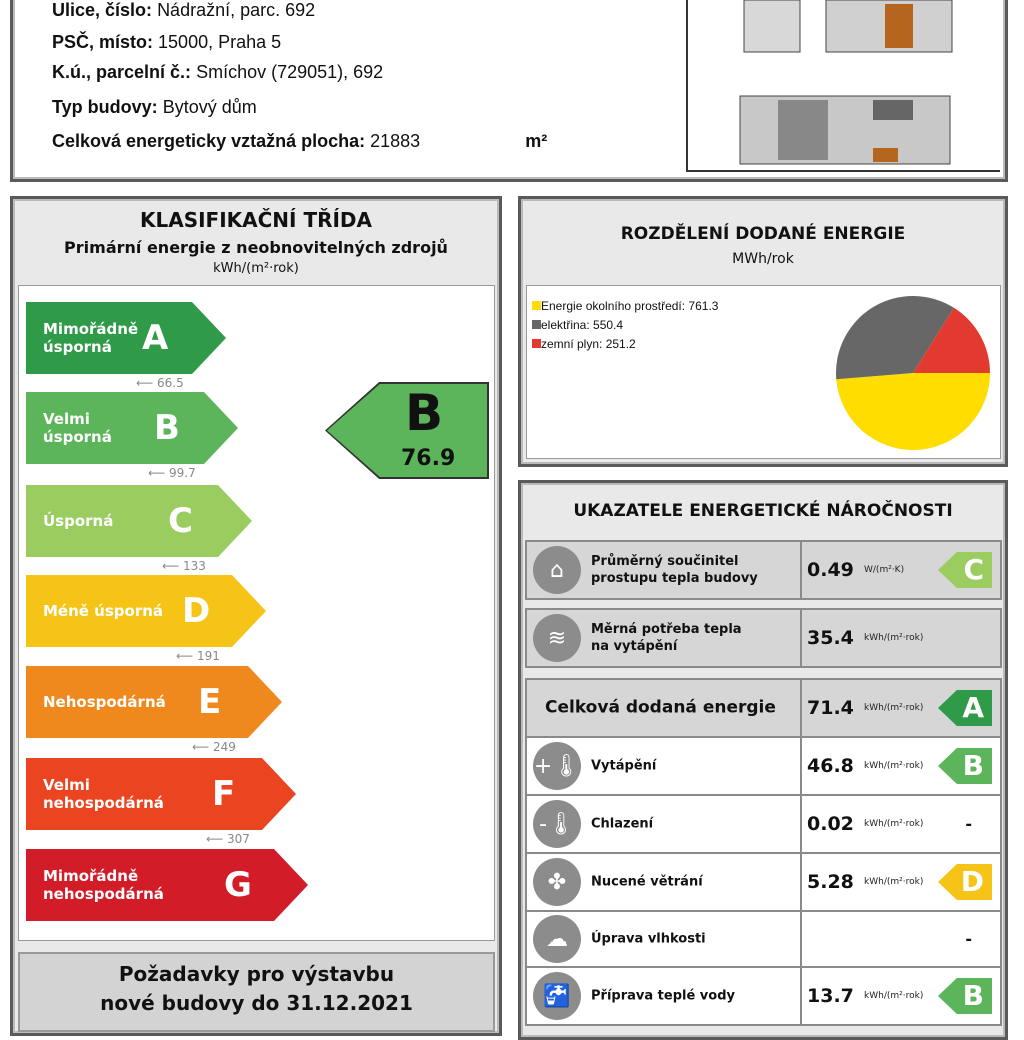 The image size is (1024, 1040). I want to click on indicators-title: UKAZATELE ENERGETICKÉ NÁROČNOSTI, so click(763, 511).